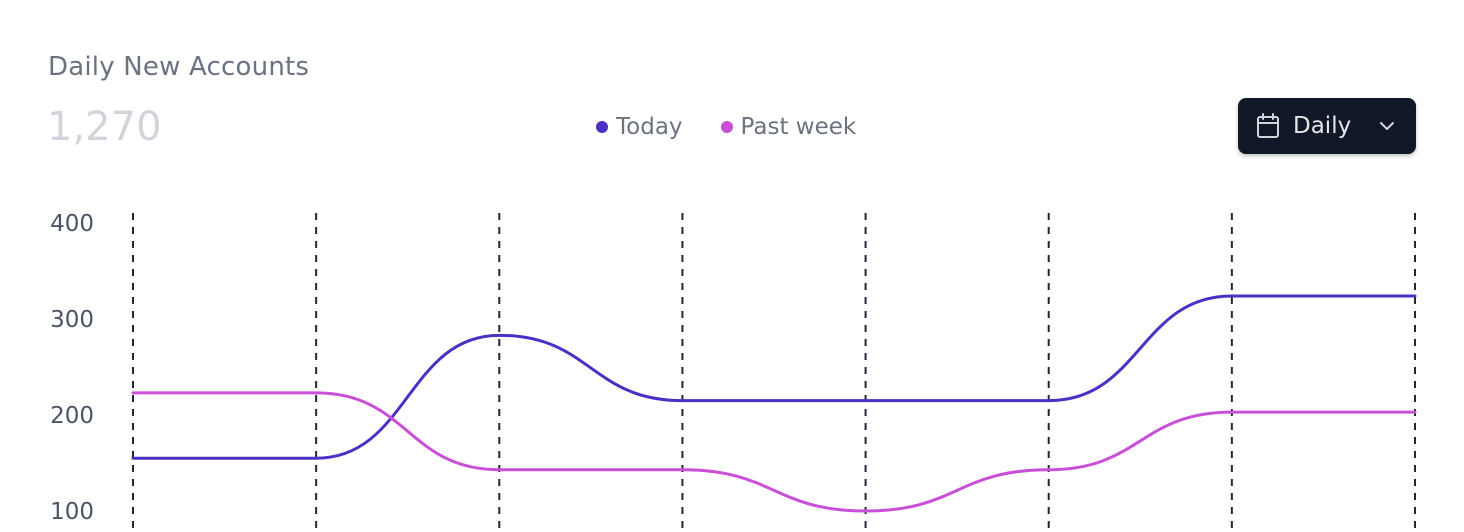 The image size is (1464, 532). Describe the element at coordinates (1268, 125) in the screenshot. I see `calendar-icon` at that location.